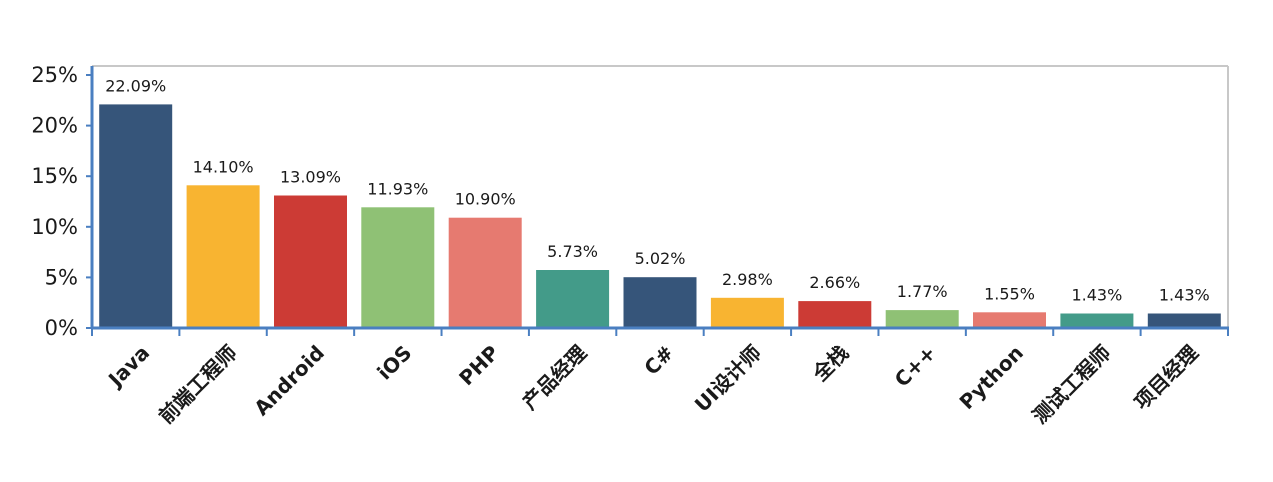 The width and height of the screenshot is (1273, 482). Describe the element at coordinates (830, 364) in the screenshot. I see `x-tick-label-9: 全栈` at that location.